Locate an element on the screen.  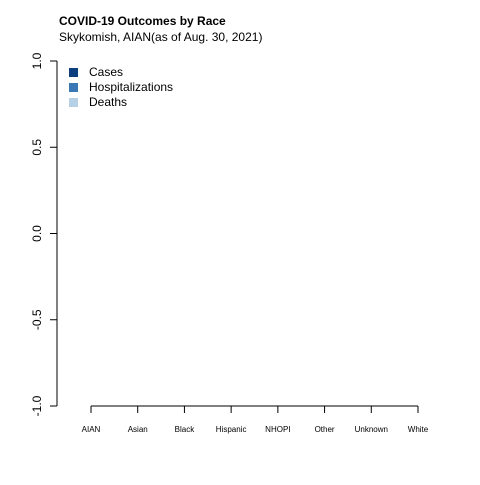
y-tick-label: 0.5 is located at coordinates (37, 147).